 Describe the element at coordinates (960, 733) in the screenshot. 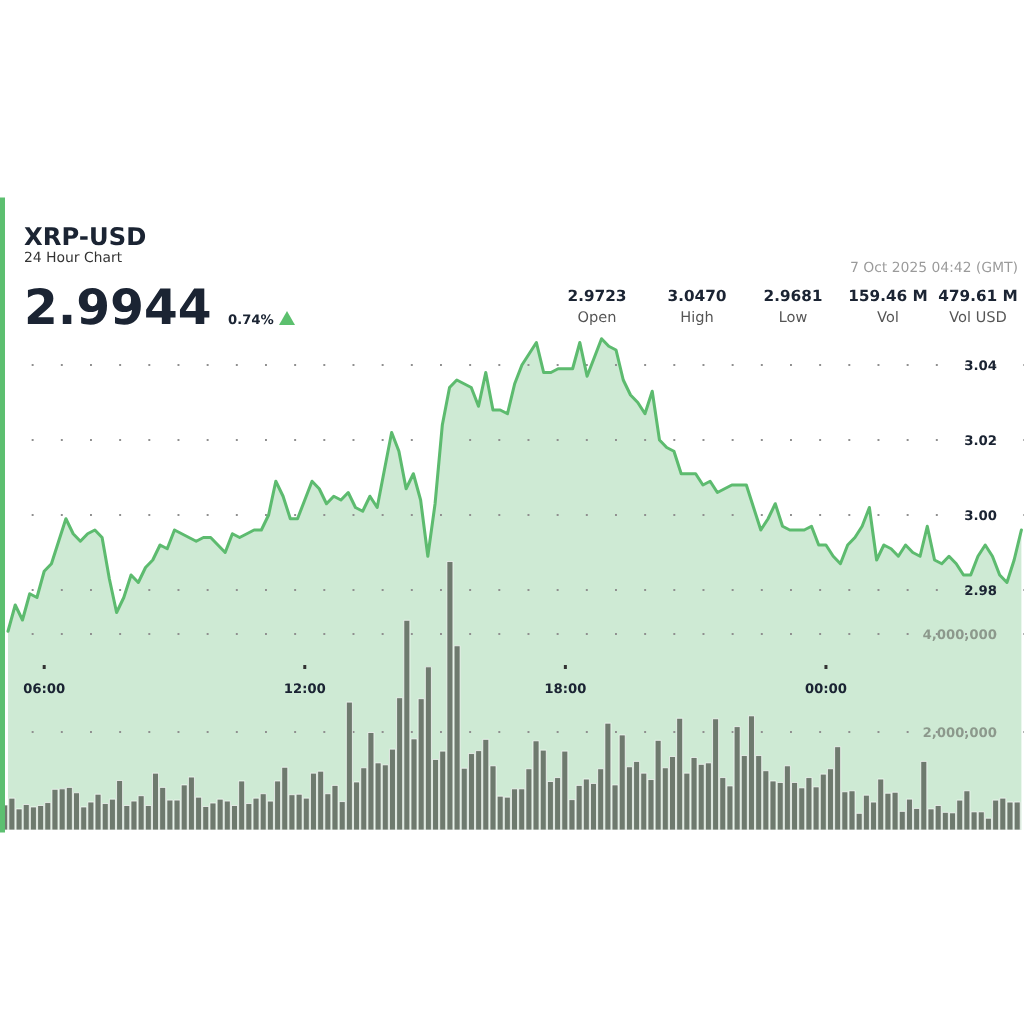

I see `y2-tick-label: 2,000,000` at that location.